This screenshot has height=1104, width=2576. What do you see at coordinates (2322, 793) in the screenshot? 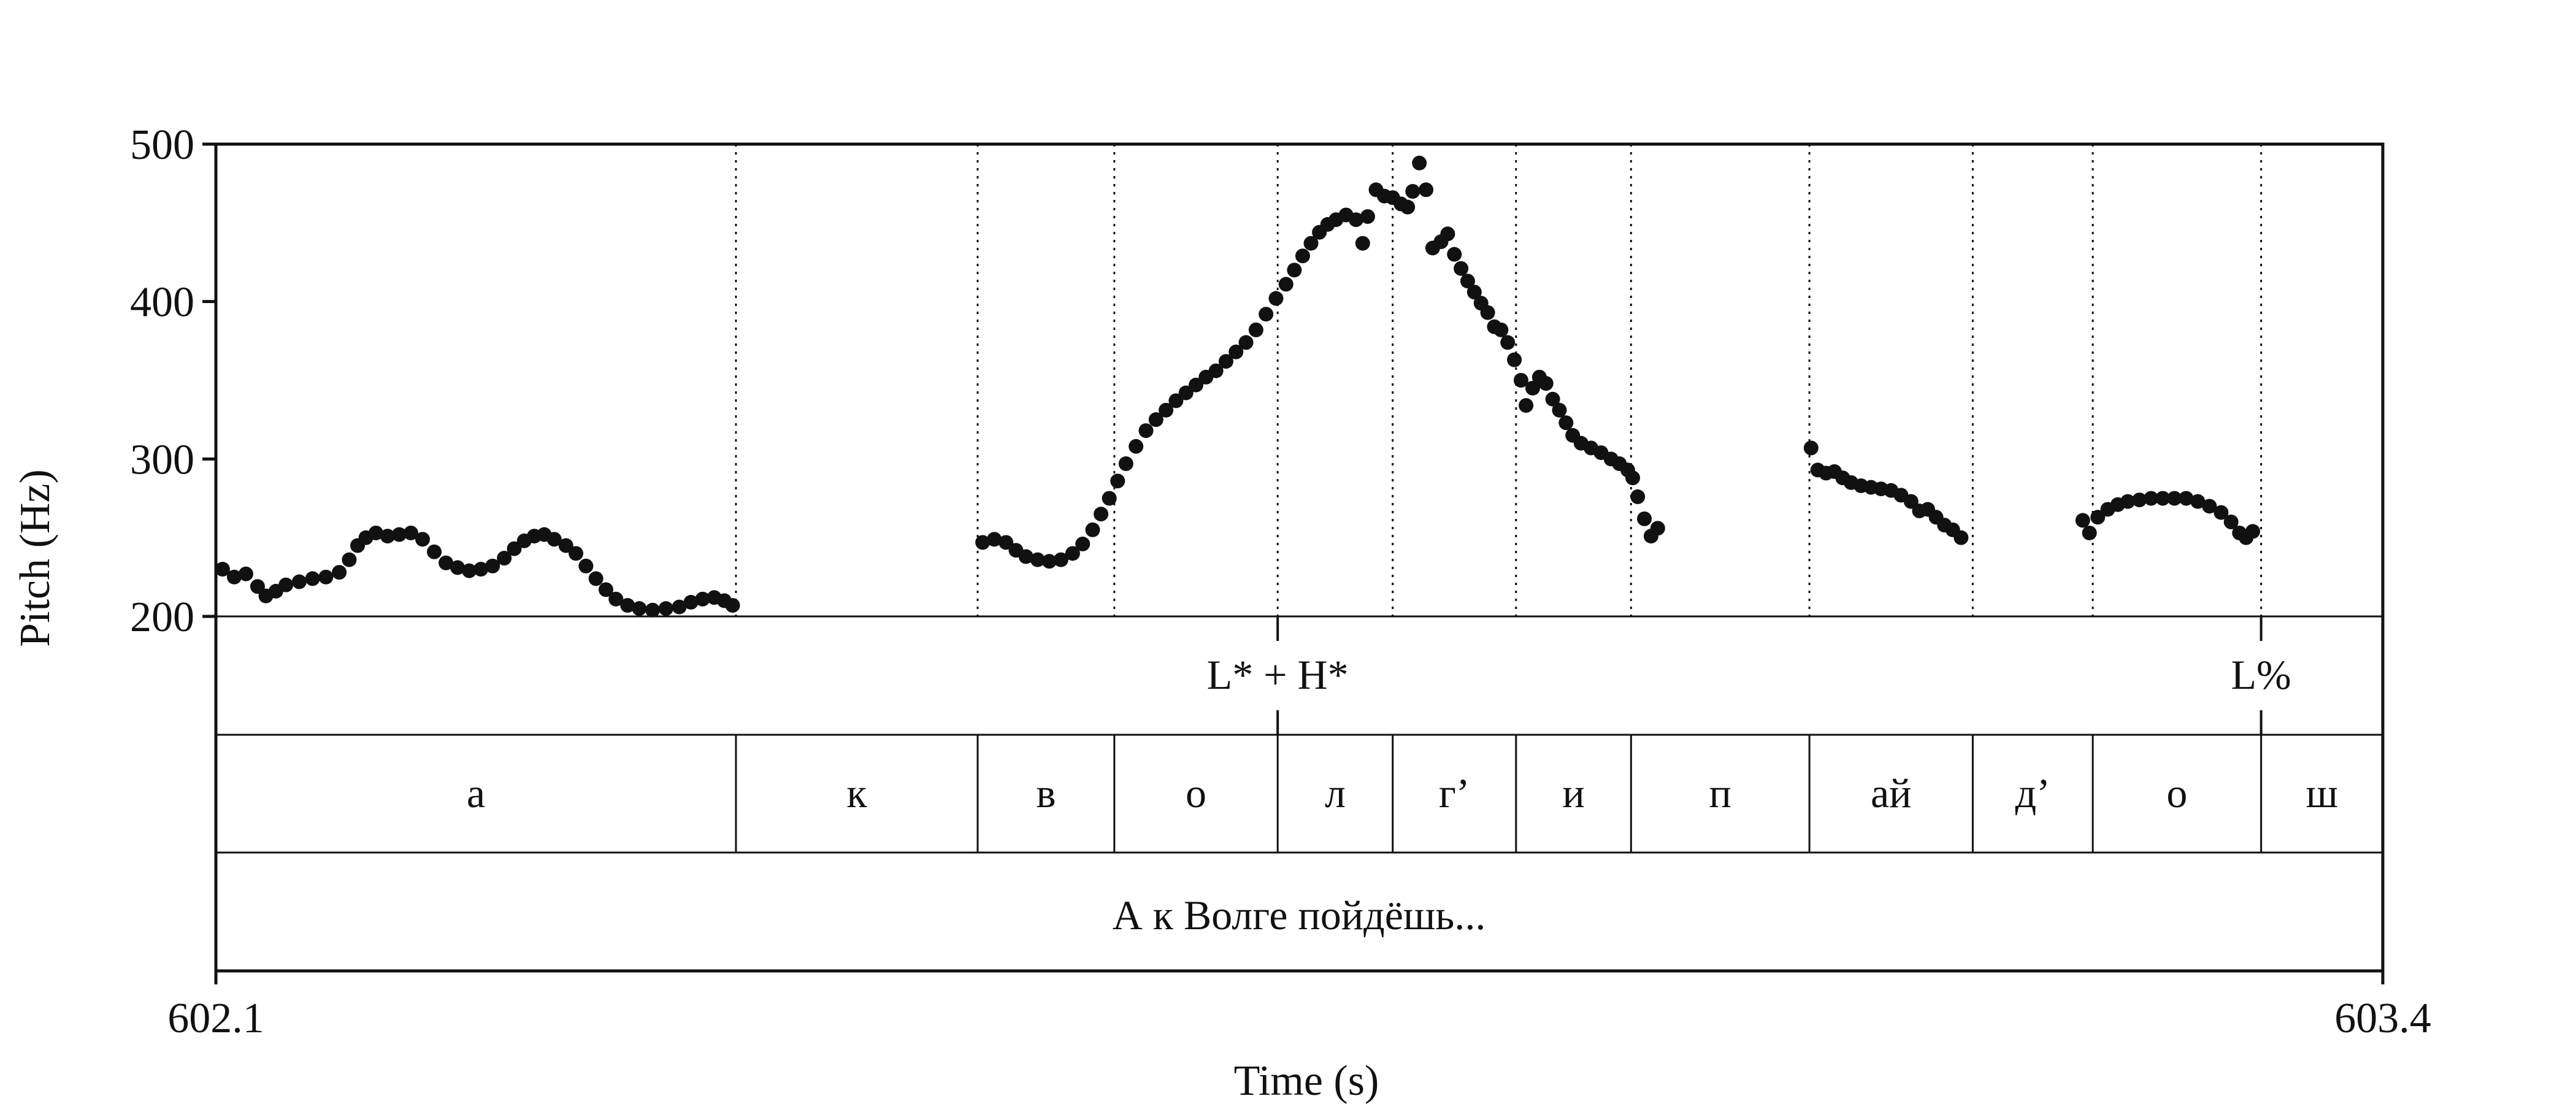
I see `segment-label: ш` at bounding box center [2322, 793].